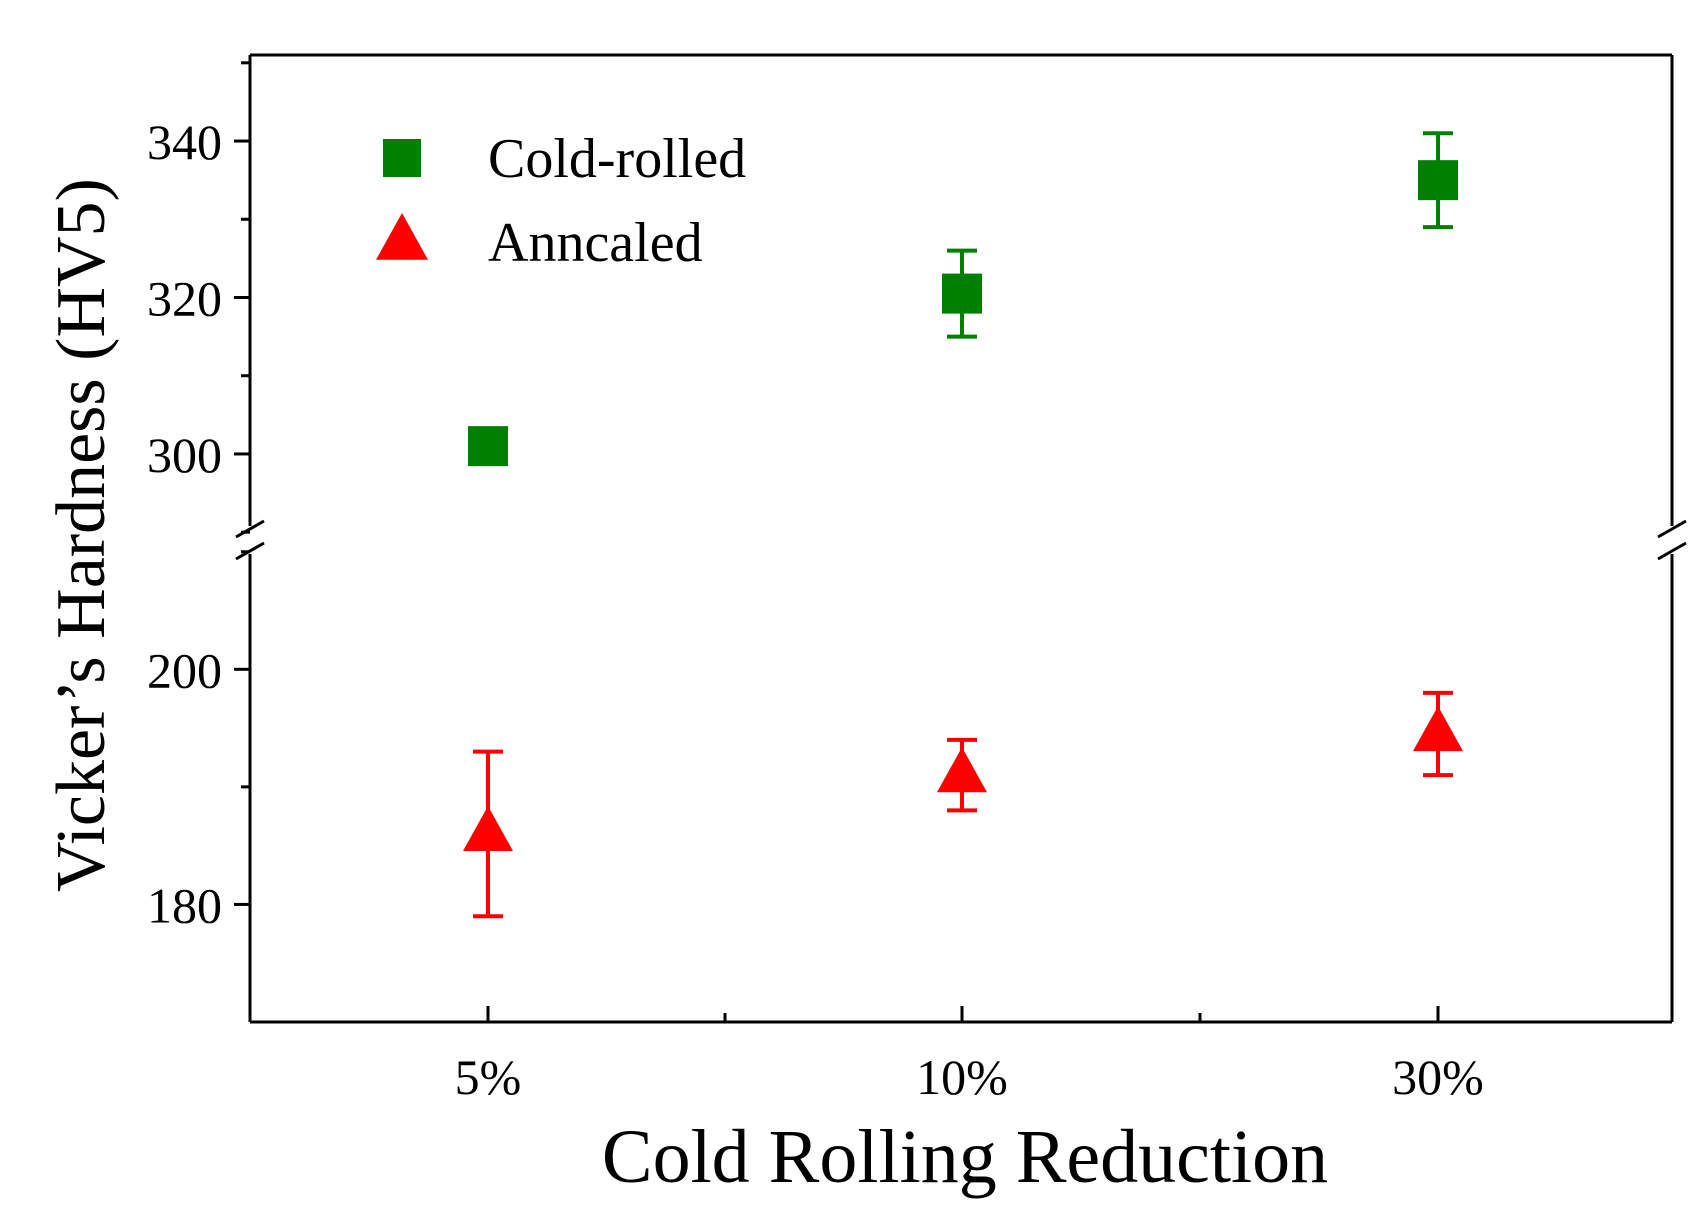 The width and height of the screenshot is (1700, 1213). What do you see at coordinates (963, 804) in the screenshot?
I see `series-annealed` at bounding box center [963, 804].